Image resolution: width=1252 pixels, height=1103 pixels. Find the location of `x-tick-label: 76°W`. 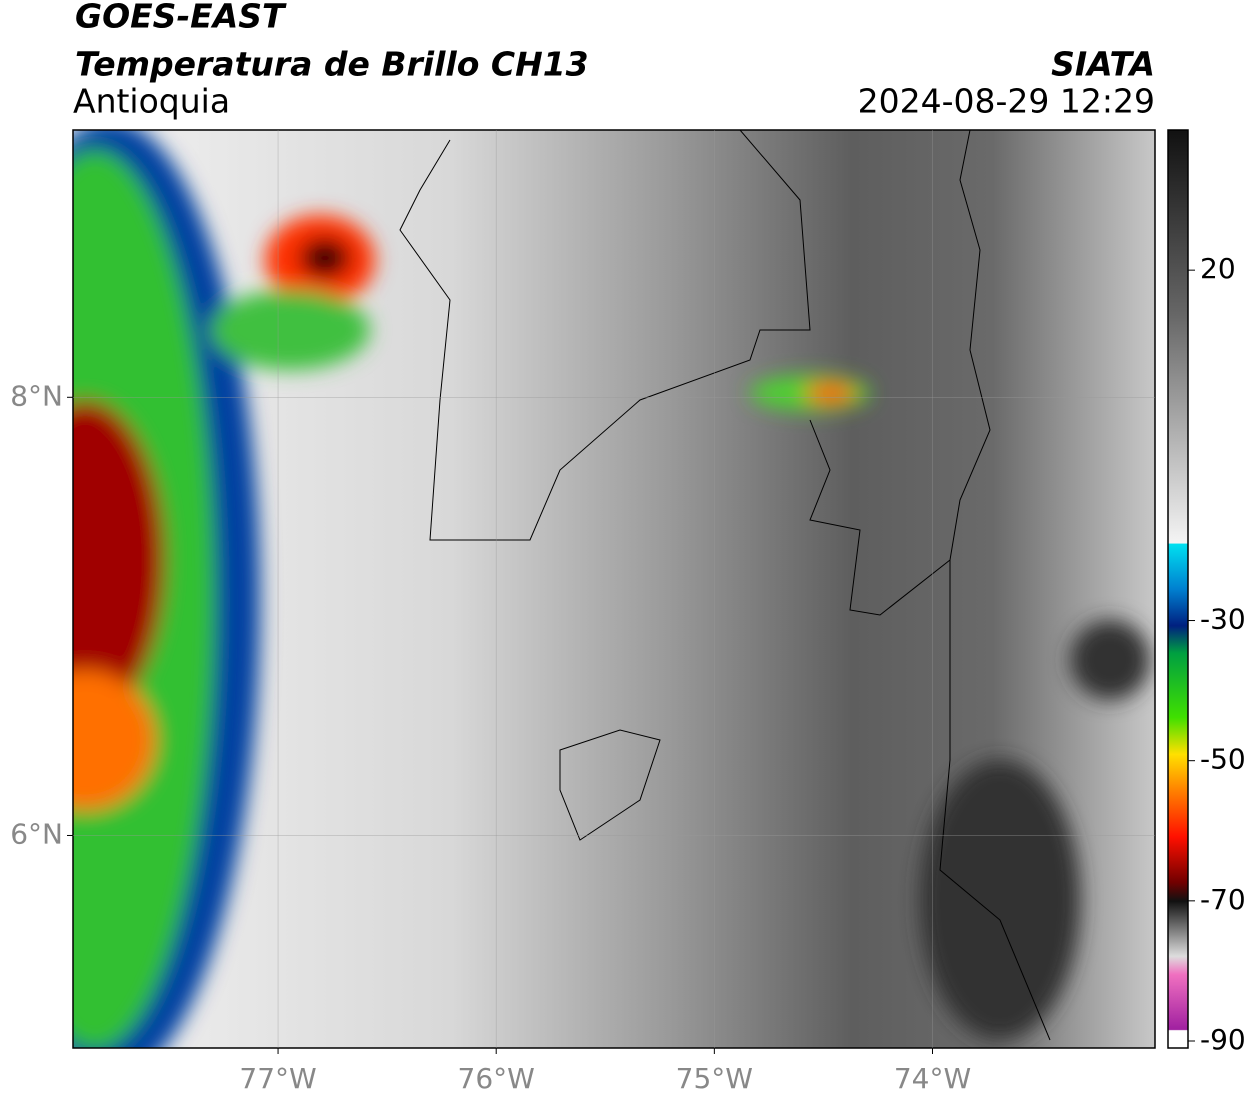

x-tick-label: 76°W is located at coordinates (496, 1078).